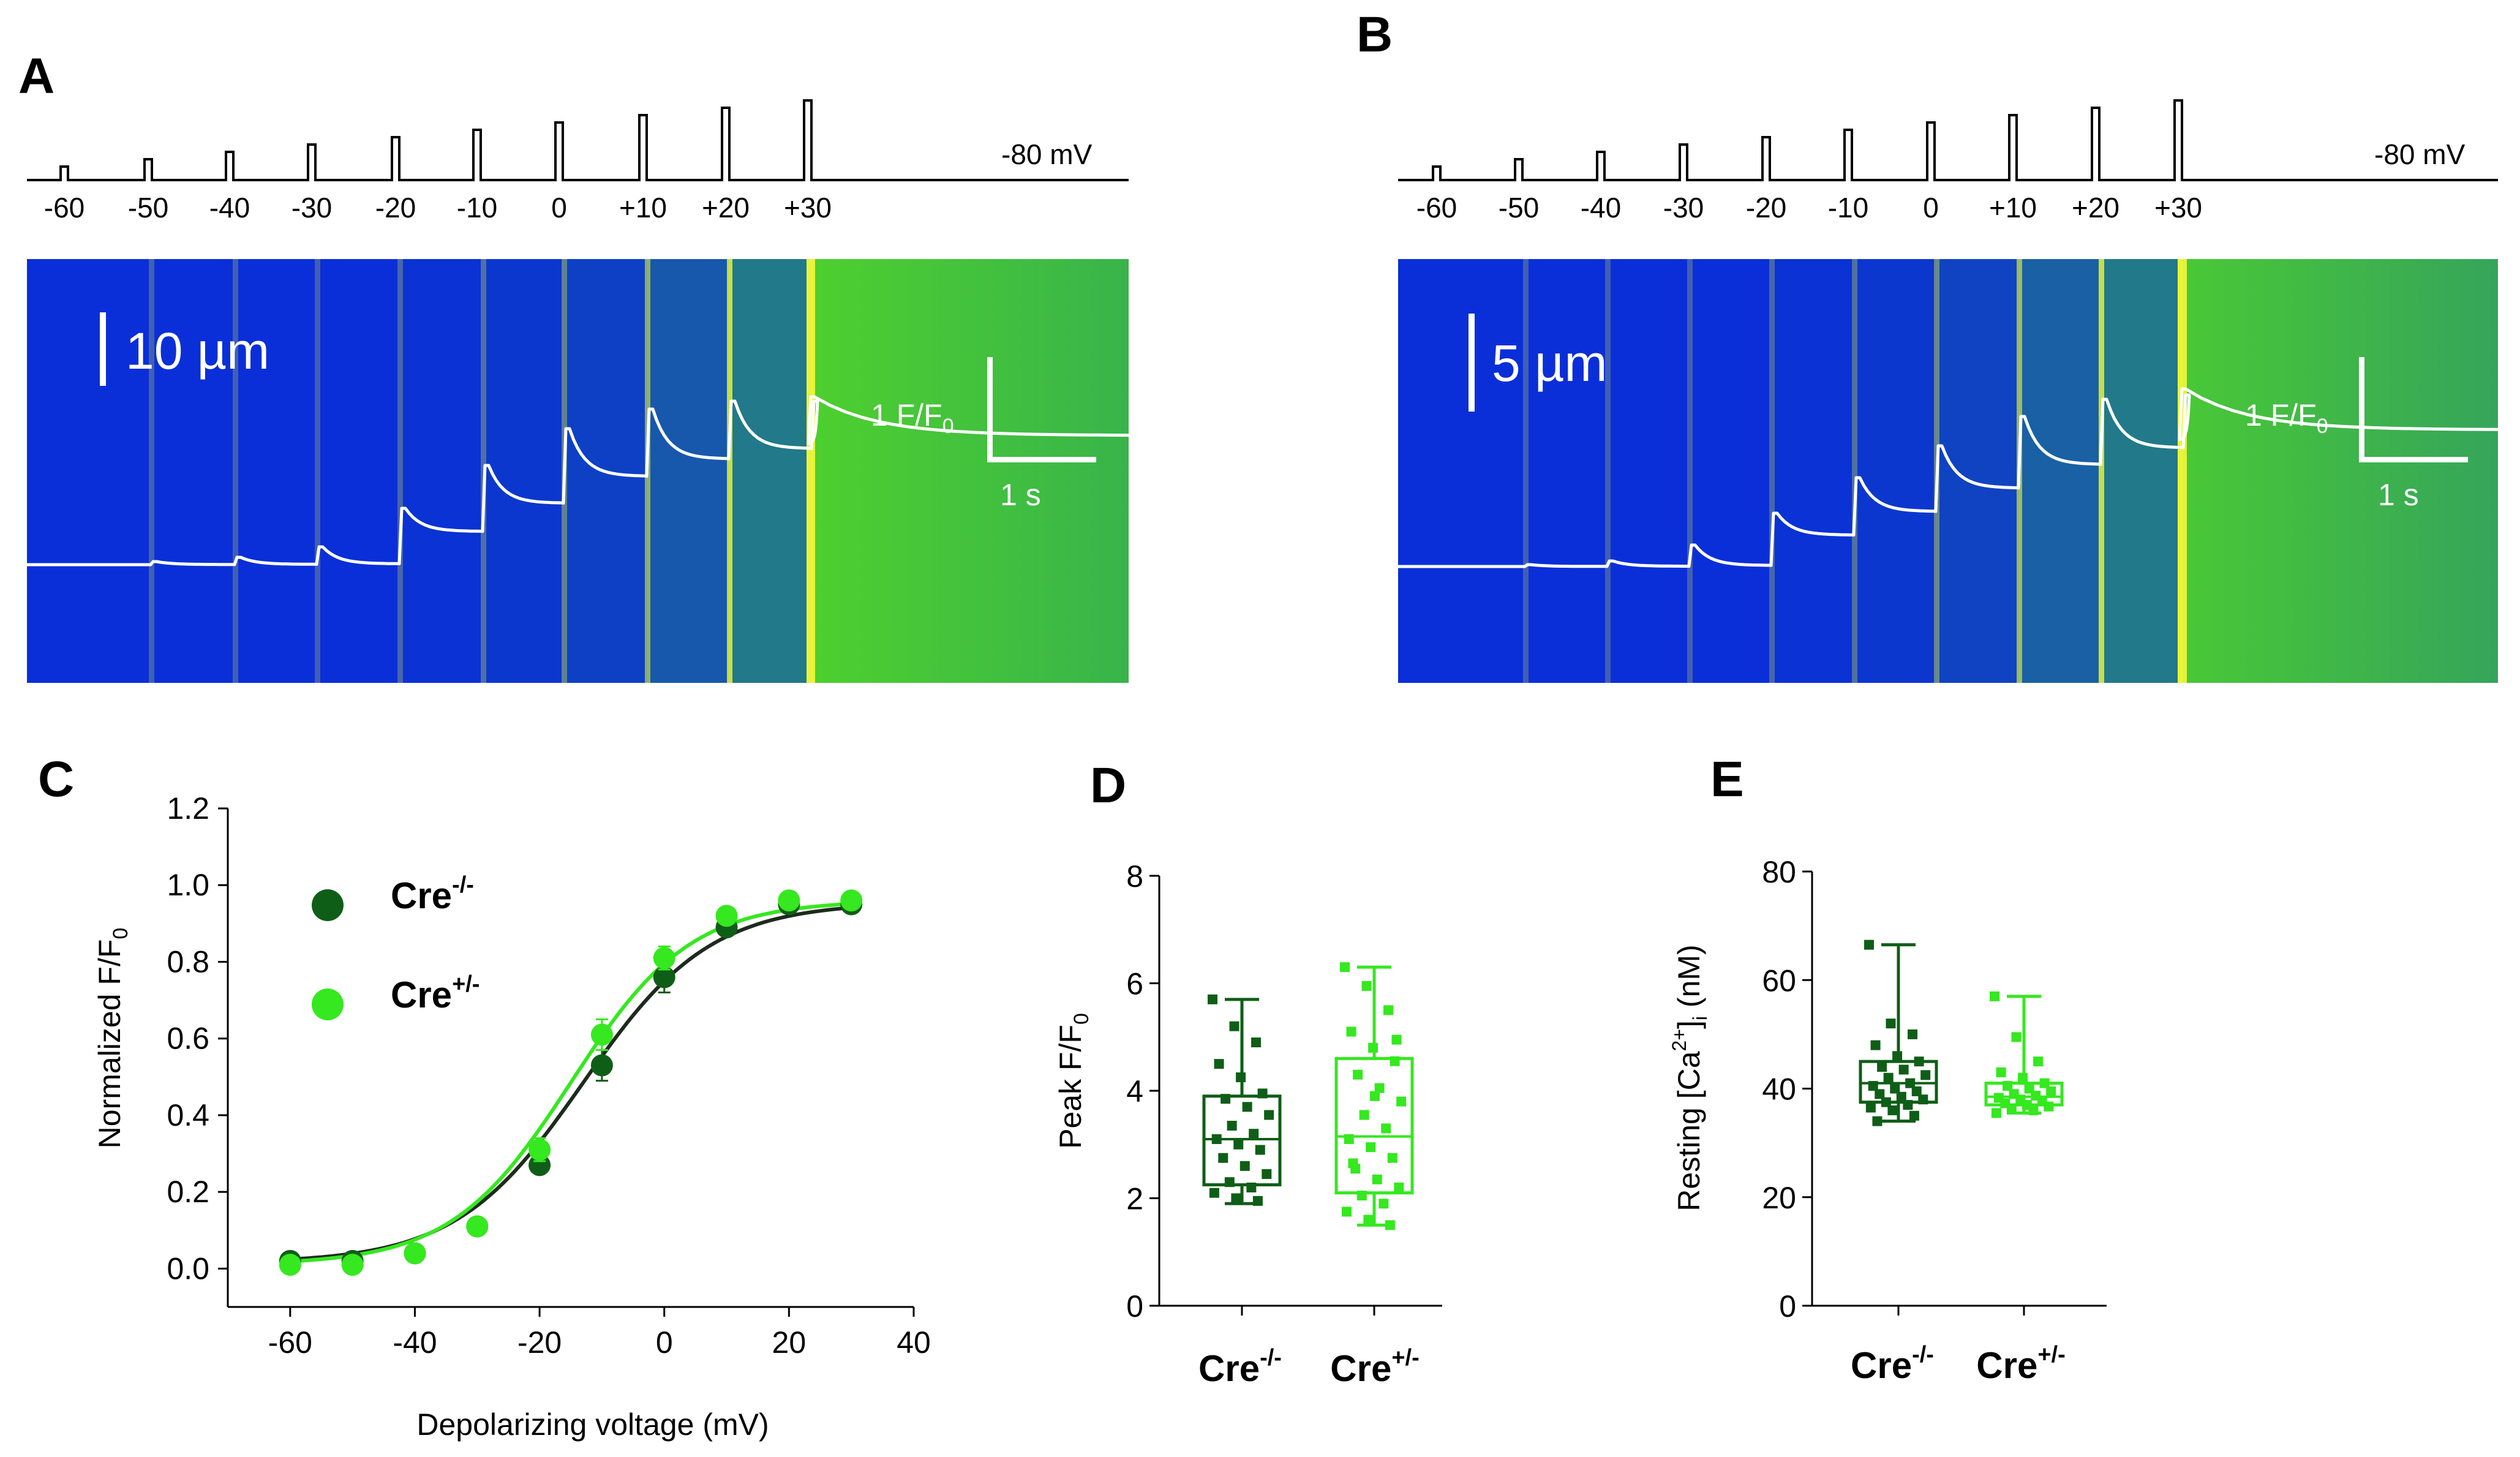 This screenshot has width=2520, height=1457. Describe the element at coordinates (395, 208) in the screenshot. I see `voltage-step-label: -20` at that location.